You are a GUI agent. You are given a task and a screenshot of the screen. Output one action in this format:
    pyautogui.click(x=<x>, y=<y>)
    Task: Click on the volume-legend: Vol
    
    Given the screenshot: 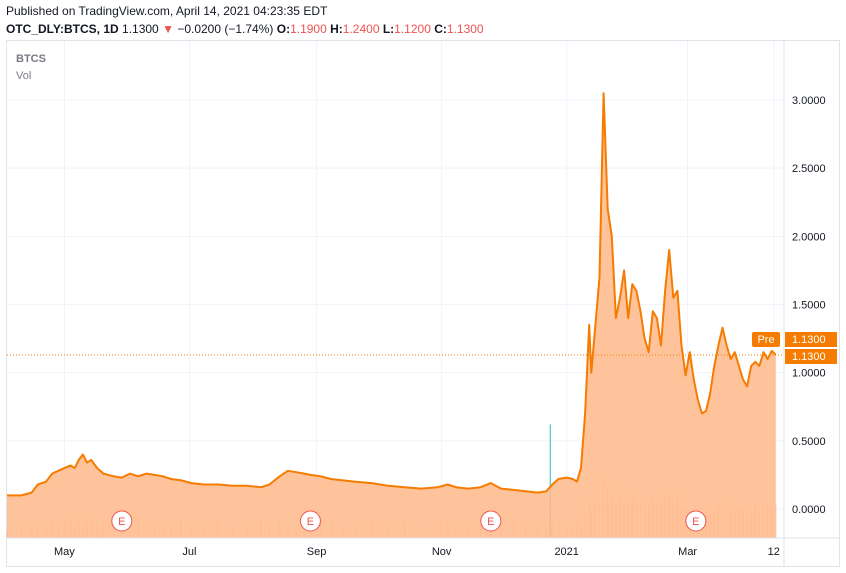 What is the action you would take?
    pyautogui.click(x=24, y=76)
    